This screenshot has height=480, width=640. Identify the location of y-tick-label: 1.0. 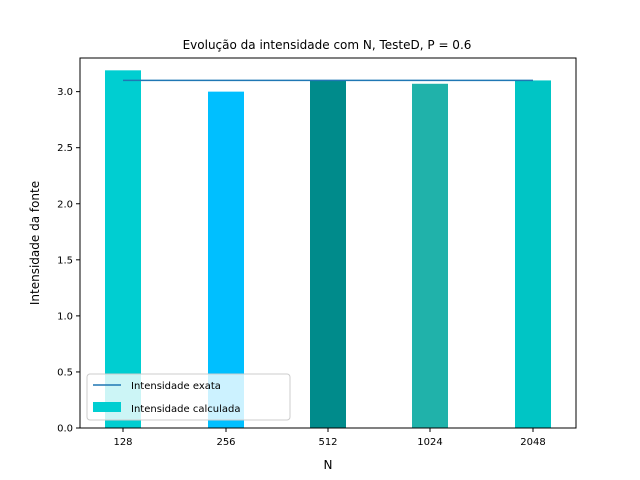
(65, 316).